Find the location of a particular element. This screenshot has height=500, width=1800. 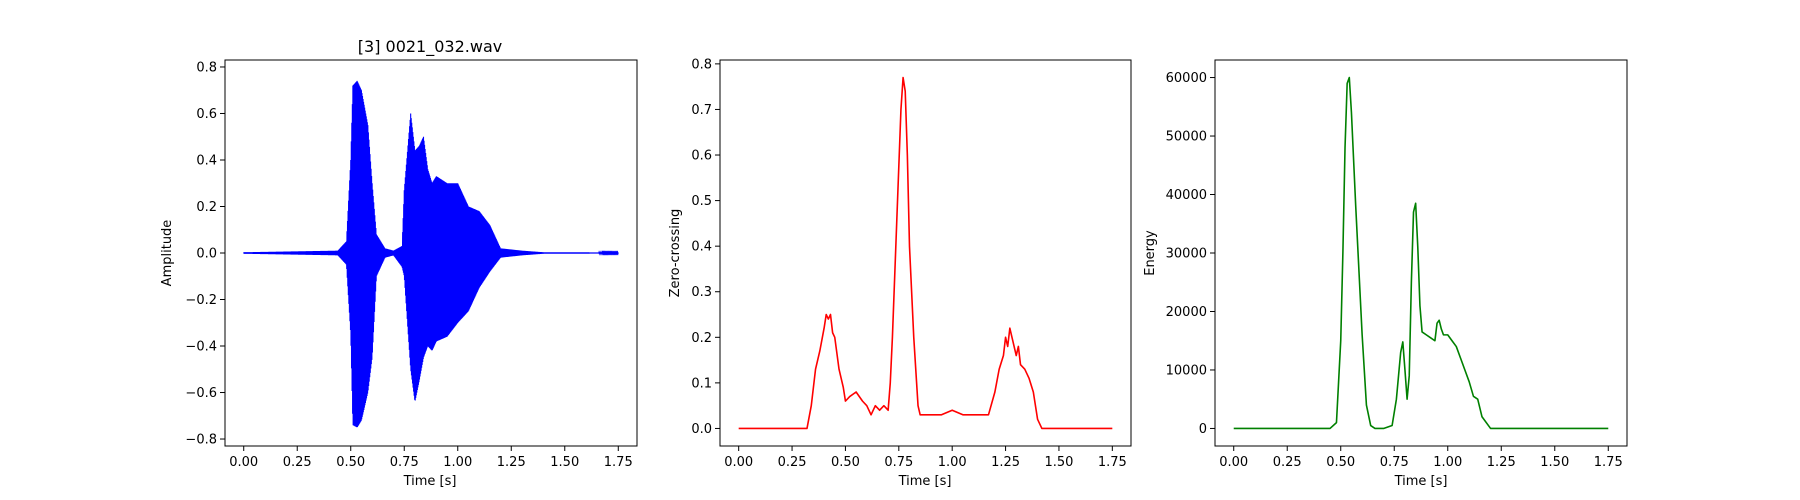

y-tick-label: 30000 is located at coordinates (1186, 254).